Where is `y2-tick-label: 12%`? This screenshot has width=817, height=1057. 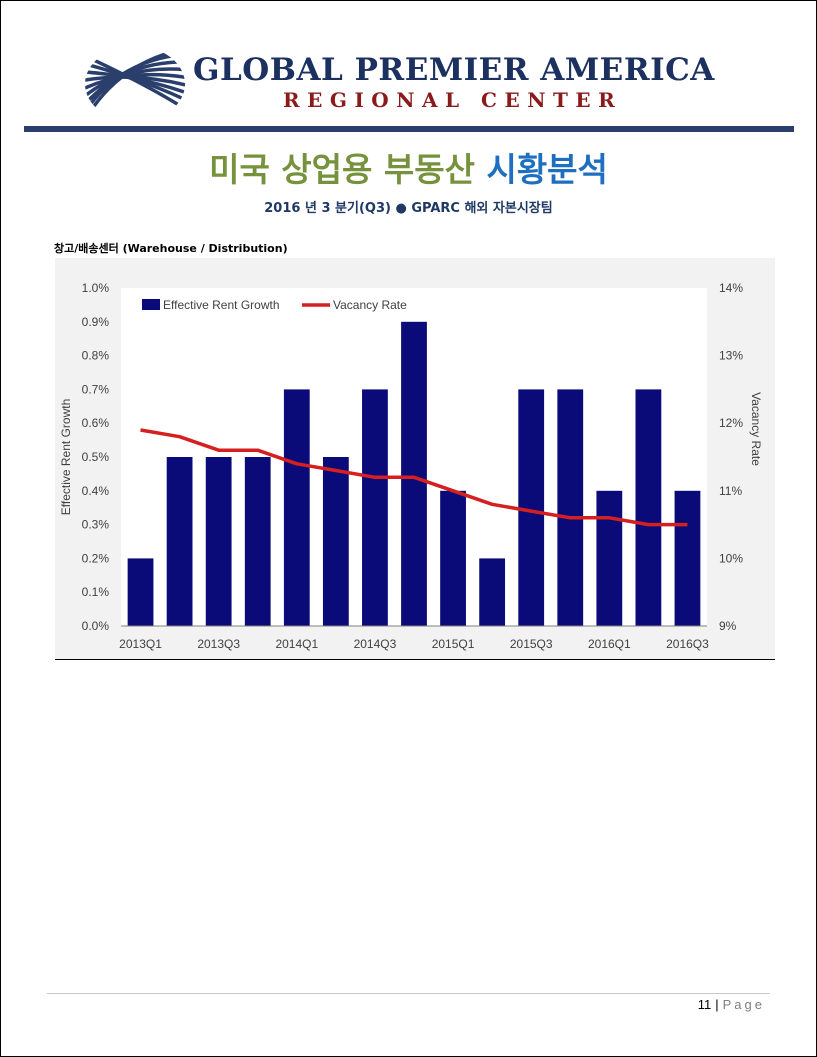 y2-tick-label: 12% is located at coordinates (731, 423).